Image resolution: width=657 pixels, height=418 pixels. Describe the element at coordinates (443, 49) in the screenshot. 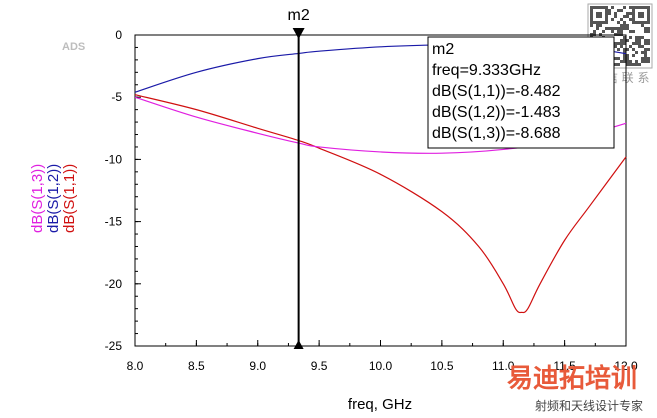

I see `marker-readout-name: m2` at that location.